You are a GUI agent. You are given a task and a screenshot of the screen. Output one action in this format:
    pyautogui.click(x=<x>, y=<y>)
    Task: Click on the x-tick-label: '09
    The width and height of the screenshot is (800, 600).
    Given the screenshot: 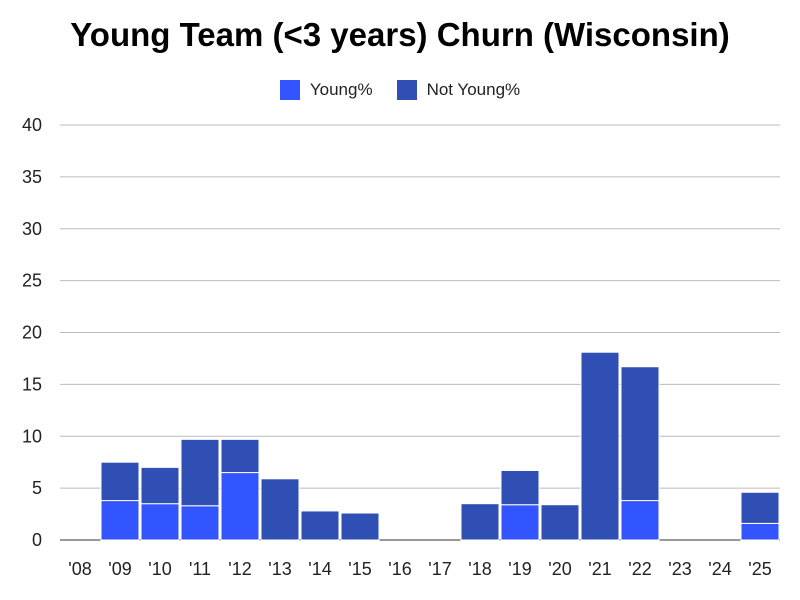 What is the action you would take?
    pyautogui.click(x=119, y=569)
    